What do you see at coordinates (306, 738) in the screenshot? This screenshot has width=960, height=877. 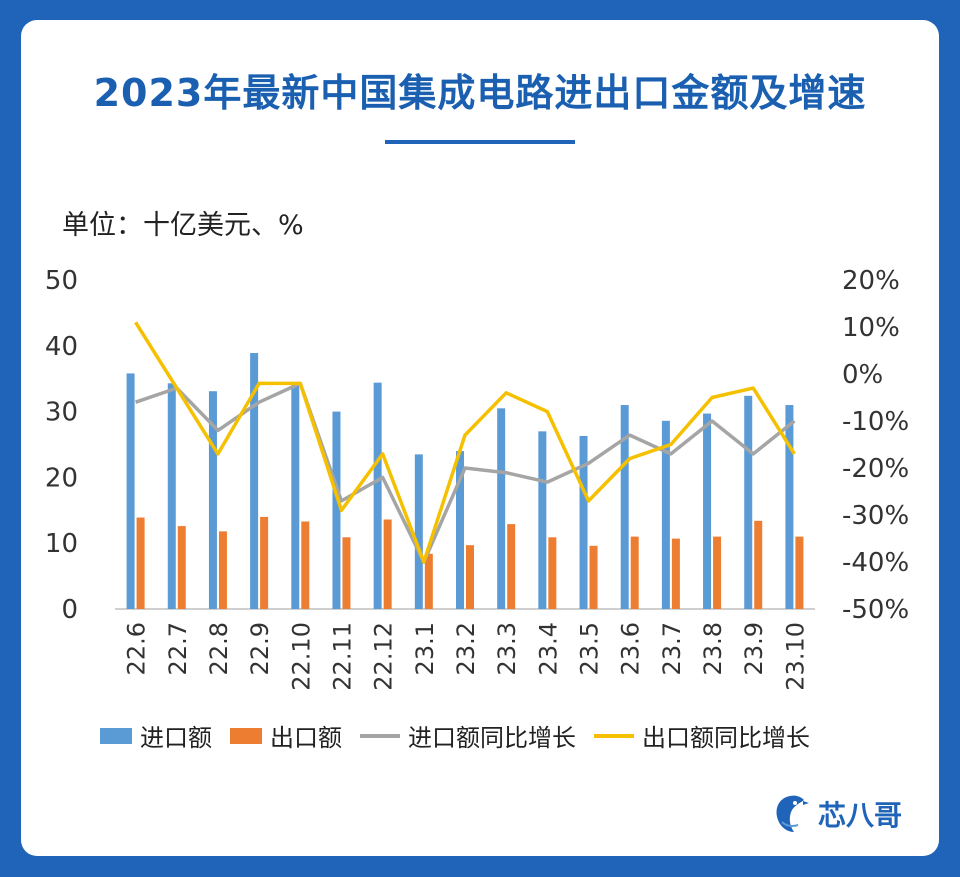 I see `legend-label-export: 出口额` at bounding box center [306, 738].